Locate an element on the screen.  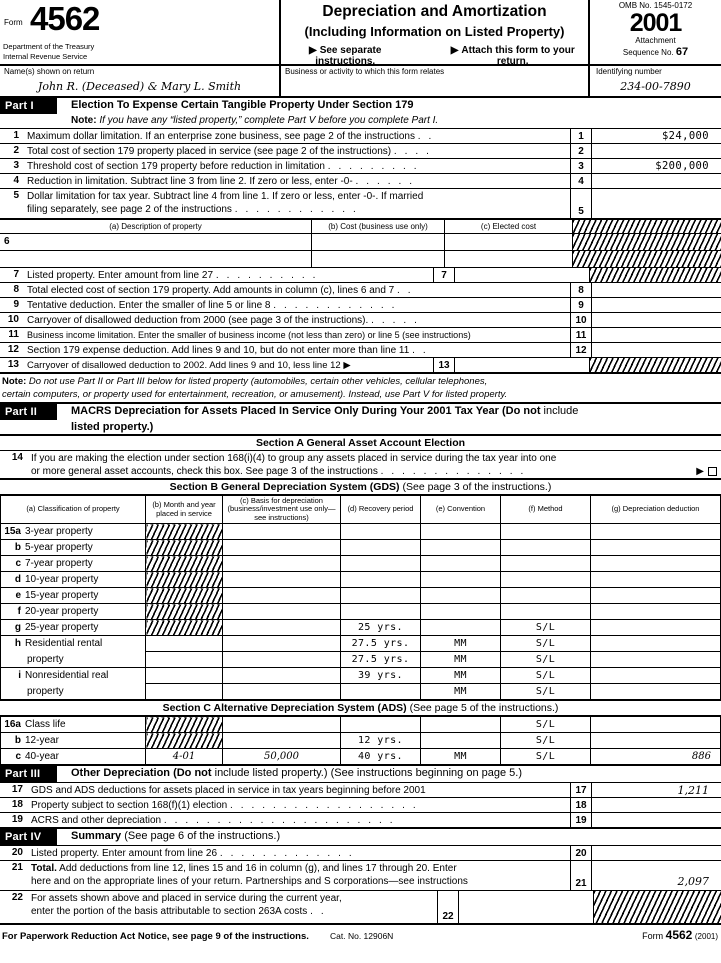
gds-deduction-15e is located at coordinates (655, 596).